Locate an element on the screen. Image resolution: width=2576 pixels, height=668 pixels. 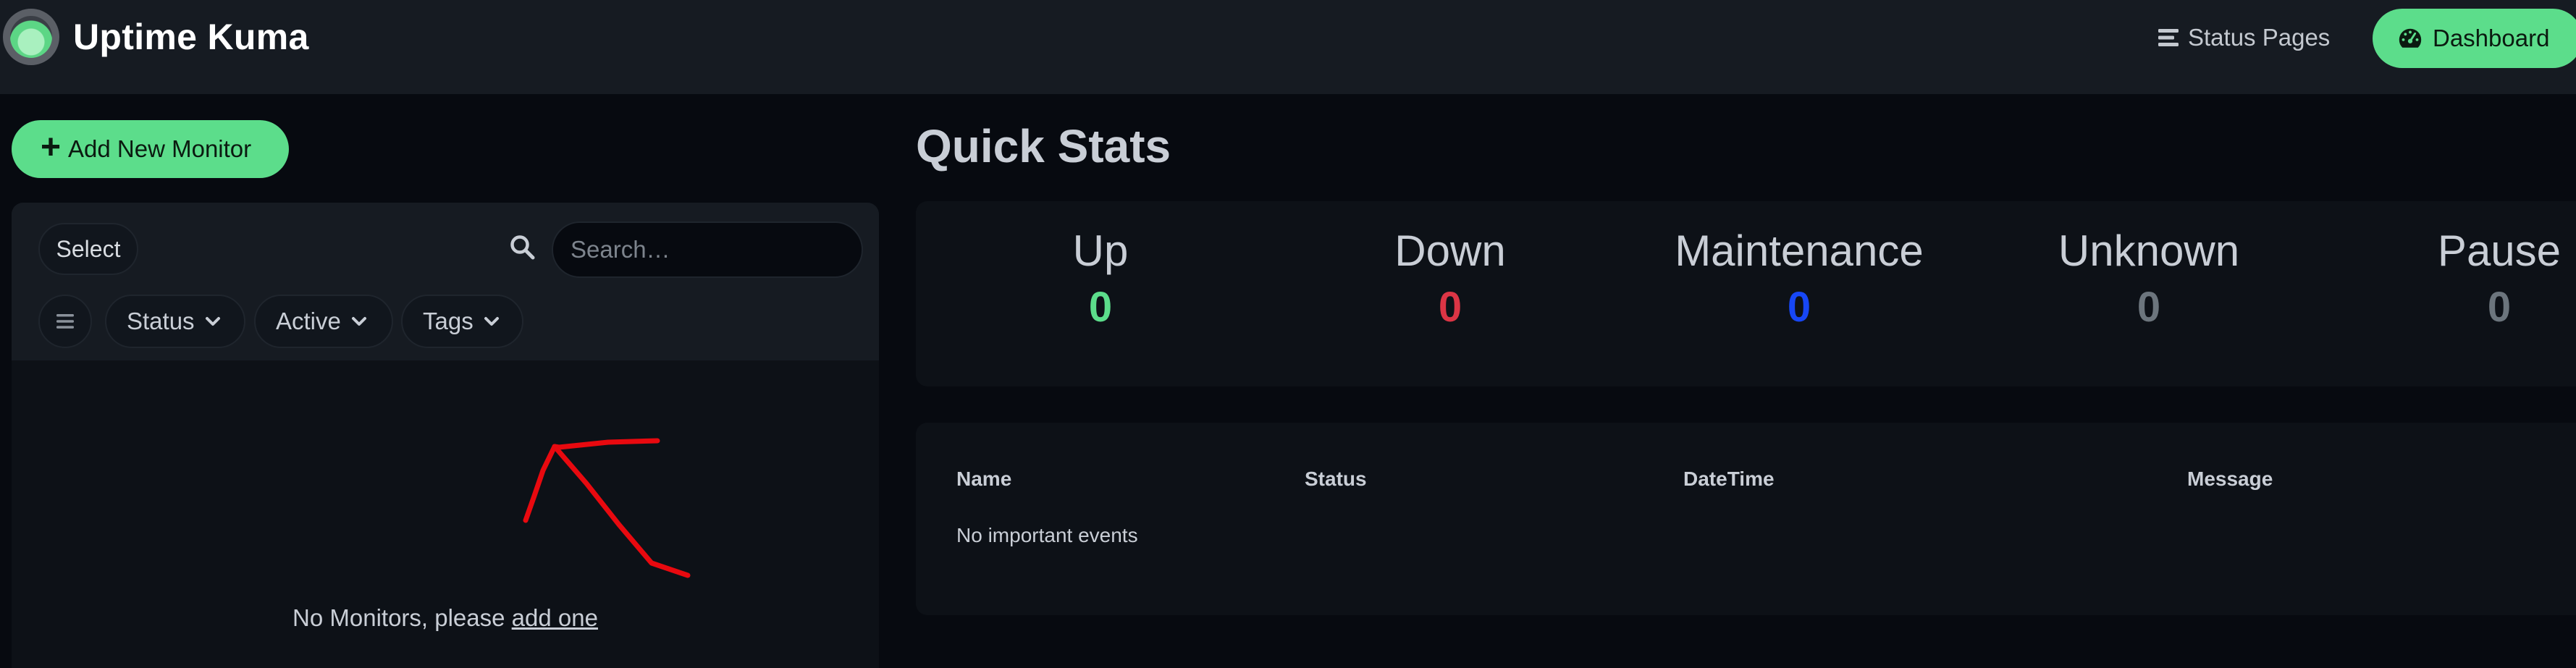
stat-label: Pause is located at coordinates (2499, 251).